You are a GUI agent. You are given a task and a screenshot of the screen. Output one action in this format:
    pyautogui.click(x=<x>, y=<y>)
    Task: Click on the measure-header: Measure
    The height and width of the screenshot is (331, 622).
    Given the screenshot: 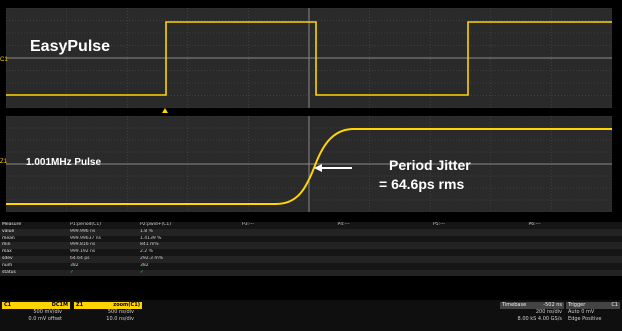 What is the action you would take?
    pyautogui.click(x=34, y=225)
    